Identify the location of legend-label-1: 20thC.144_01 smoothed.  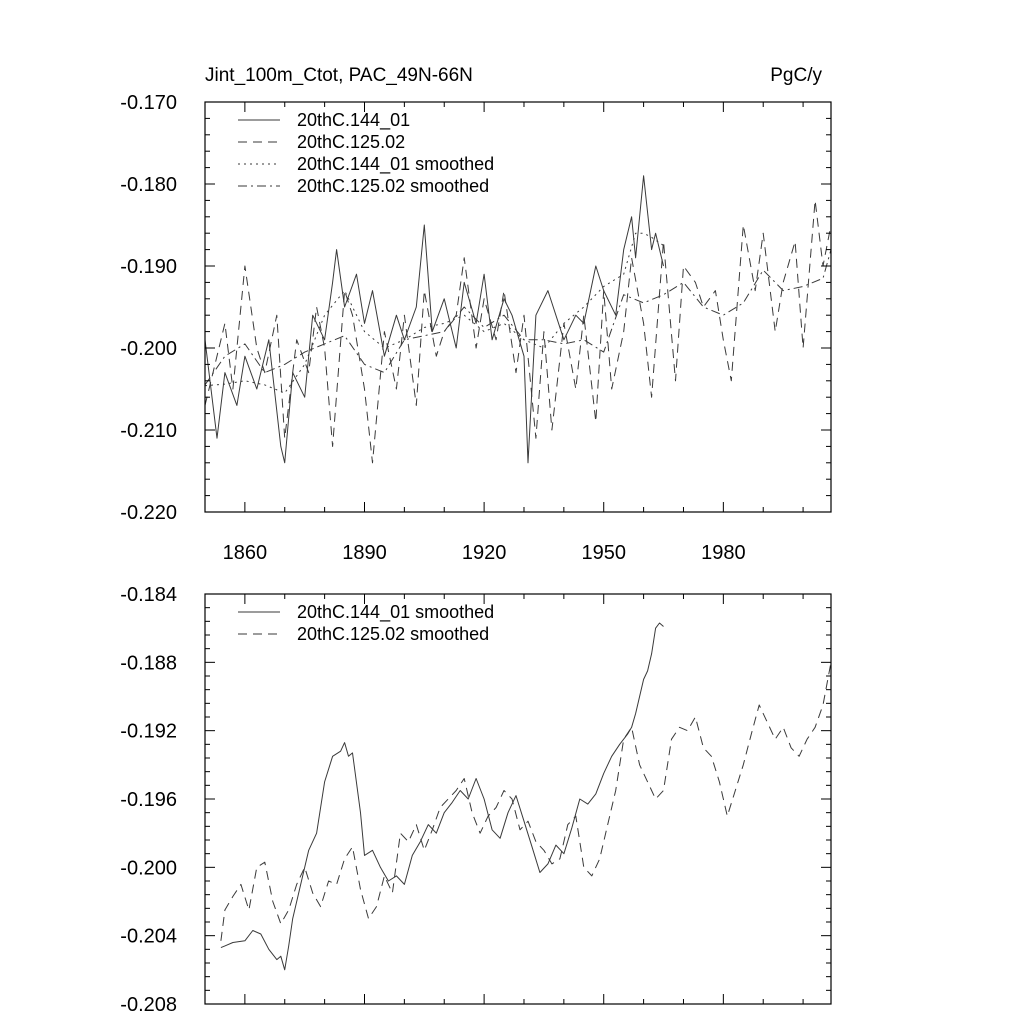
(395, 612).